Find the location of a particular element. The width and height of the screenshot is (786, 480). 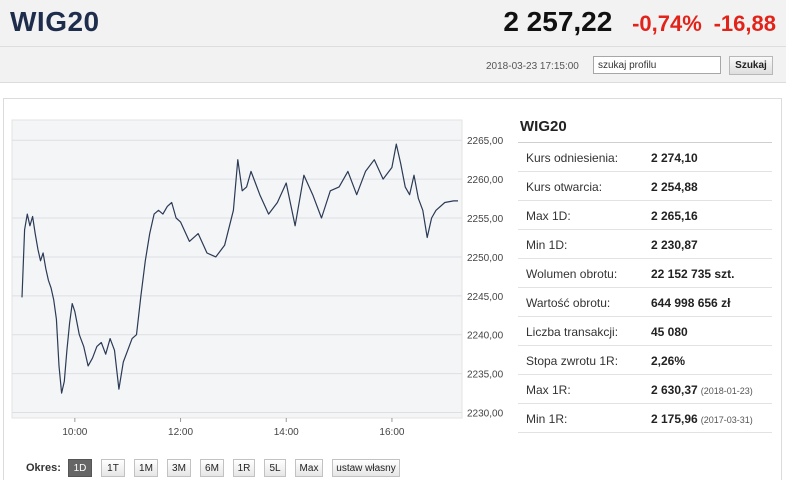

info-row-value-text: 2 265,16 is located at coordinates (674, 216).